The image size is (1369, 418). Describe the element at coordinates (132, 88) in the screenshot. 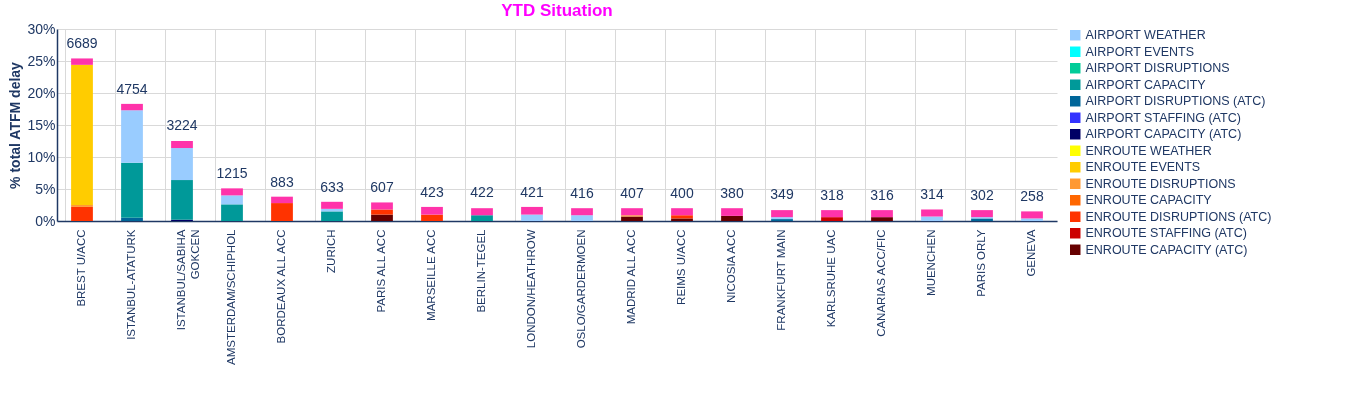

I see `annotation: 4754` at that location.